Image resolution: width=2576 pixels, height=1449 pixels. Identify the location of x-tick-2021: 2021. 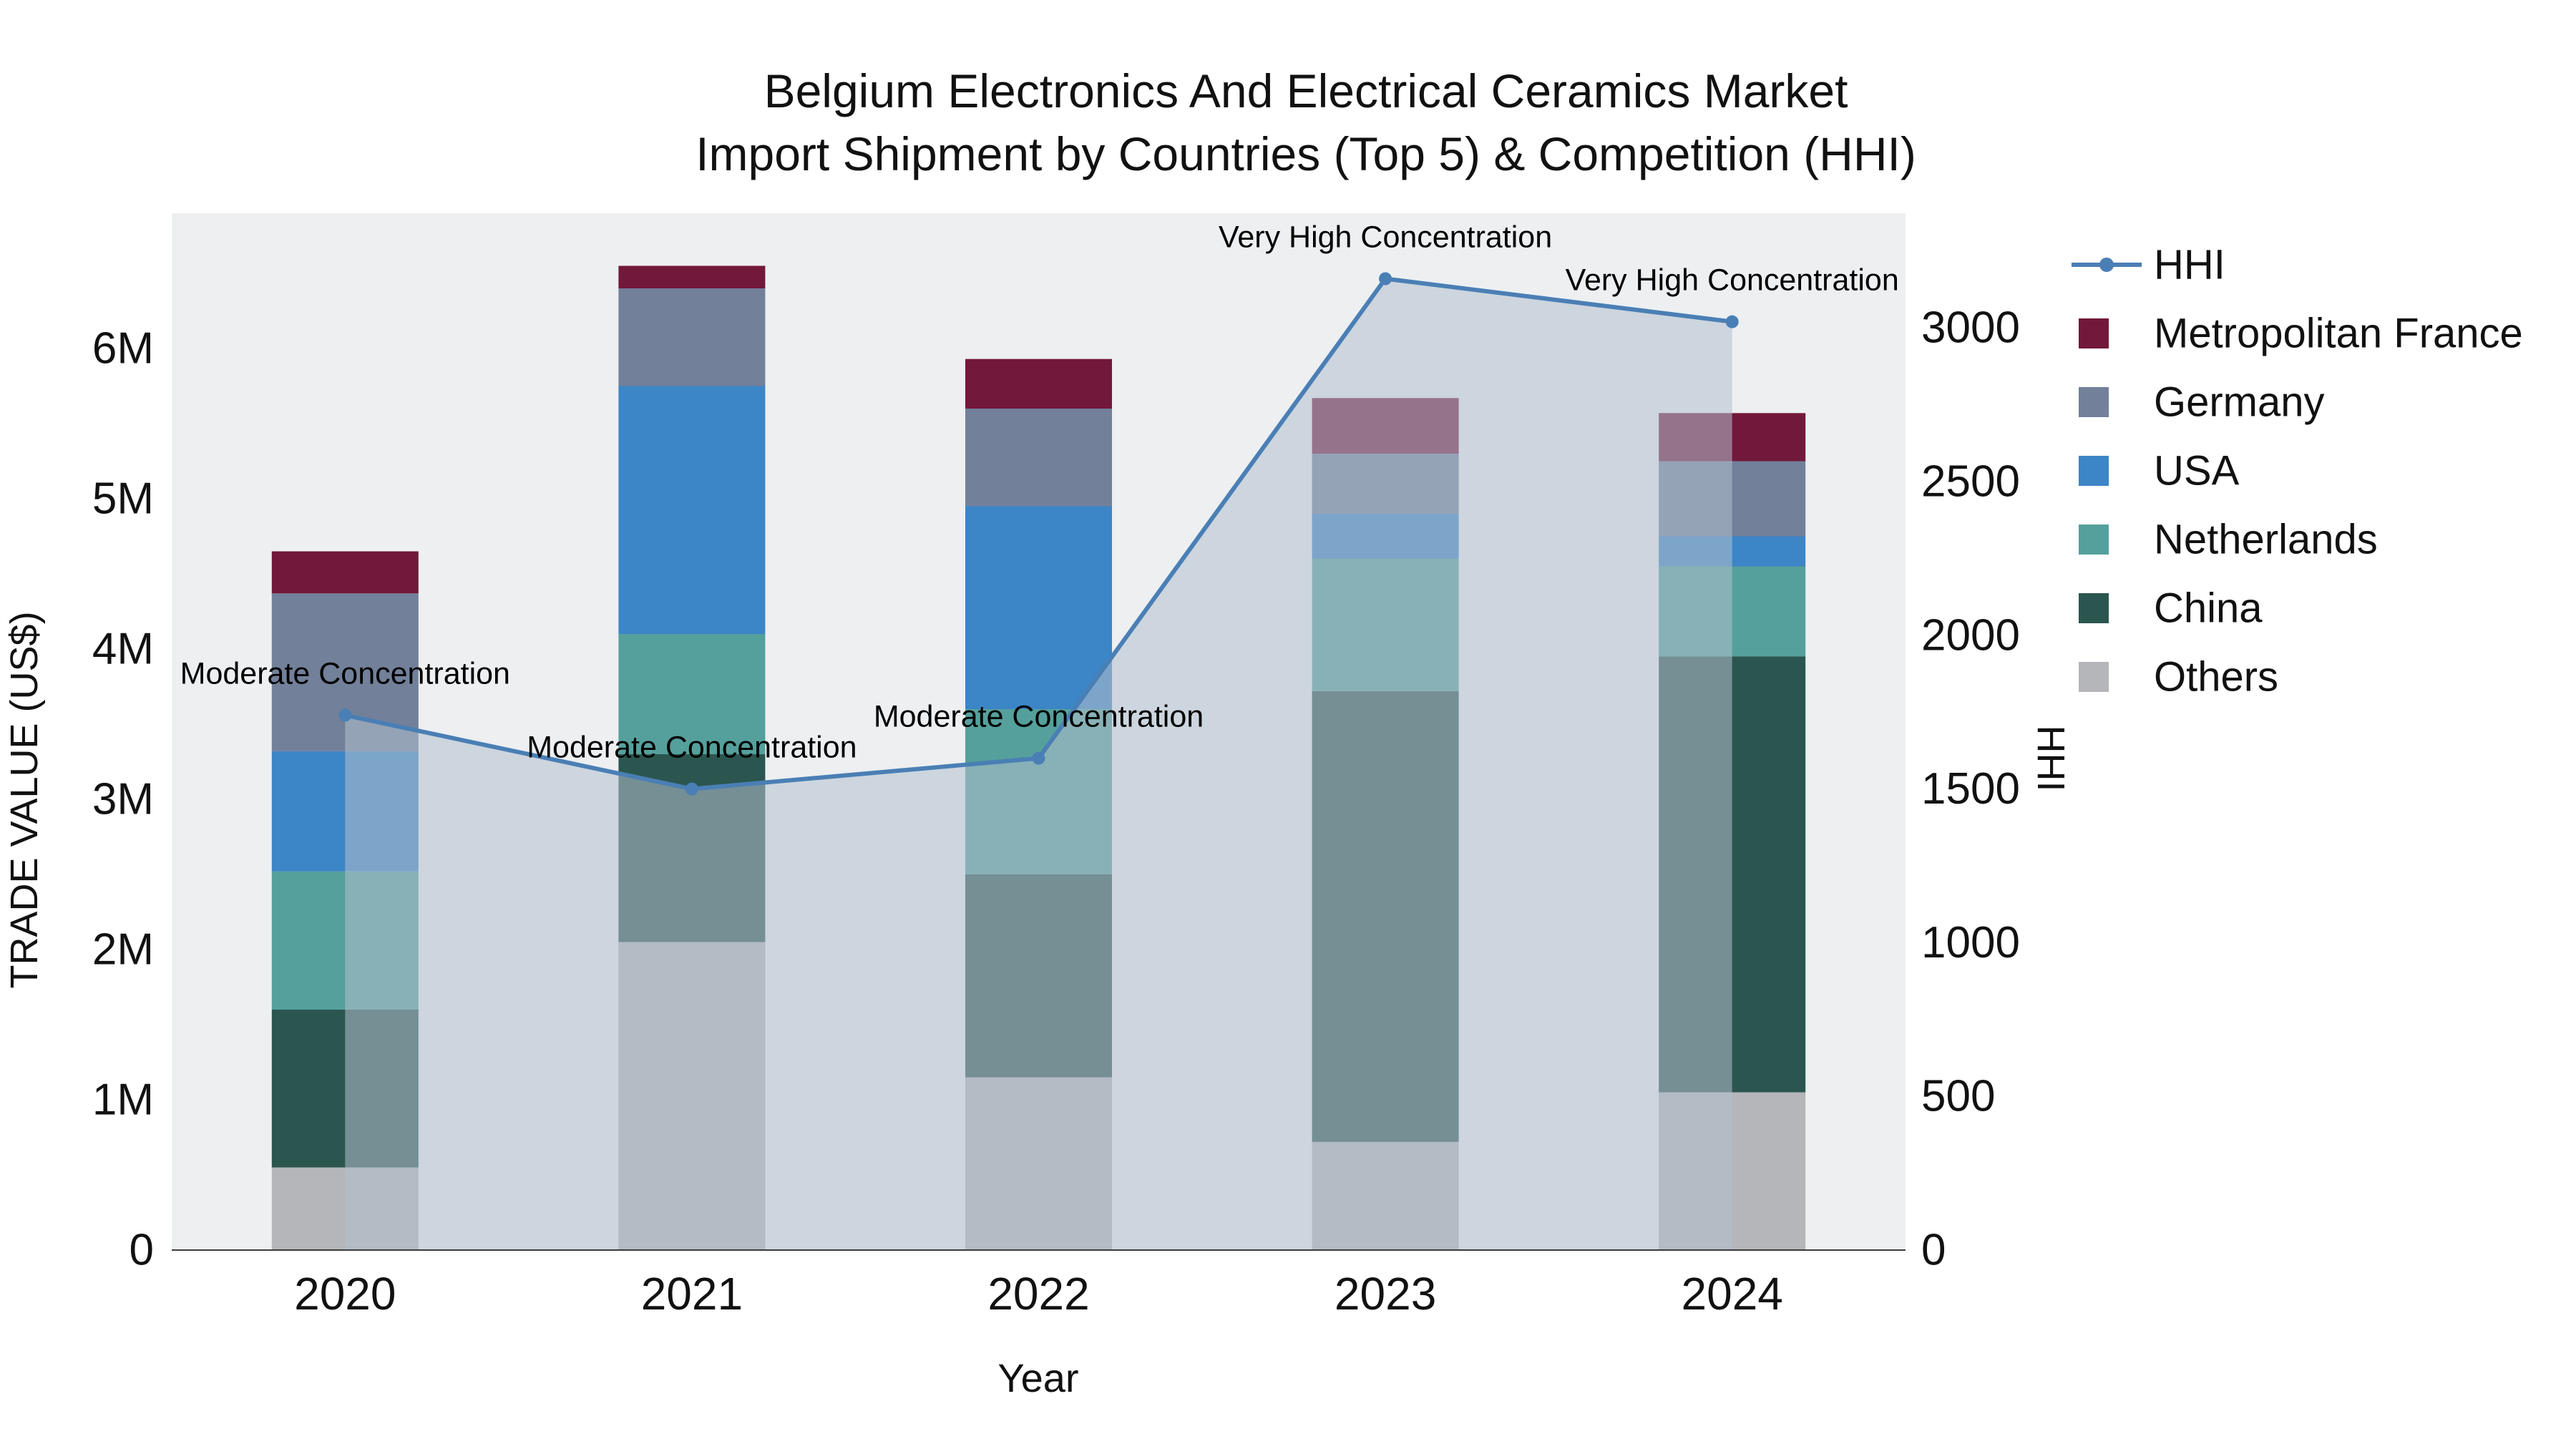
(692, 1293).